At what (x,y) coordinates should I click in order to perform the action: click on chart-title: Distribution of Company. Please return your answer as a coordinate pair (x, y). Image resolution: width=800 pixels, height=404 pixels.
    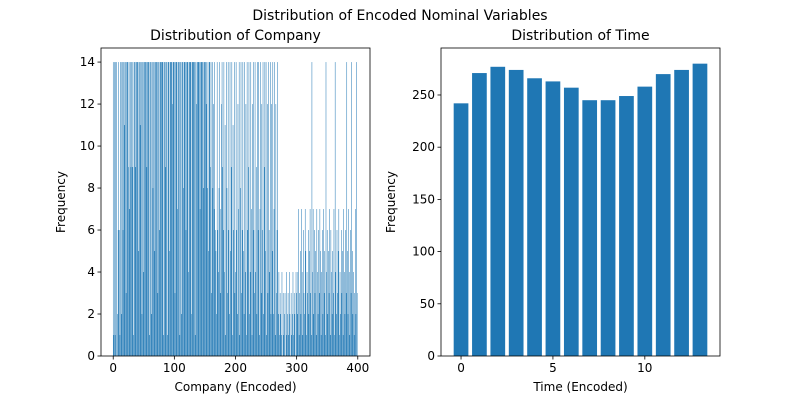
    Looking at the image, I should click on (235, 36).